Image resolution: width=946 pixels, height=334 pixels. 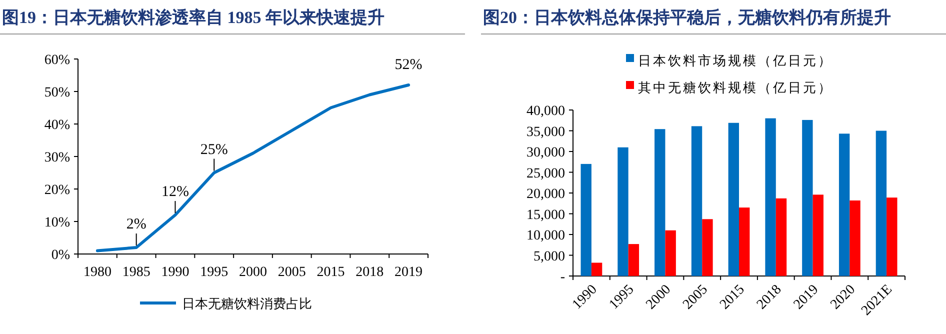 I want to click on y-tick-label: 15,000, so click(x=545, y=215).